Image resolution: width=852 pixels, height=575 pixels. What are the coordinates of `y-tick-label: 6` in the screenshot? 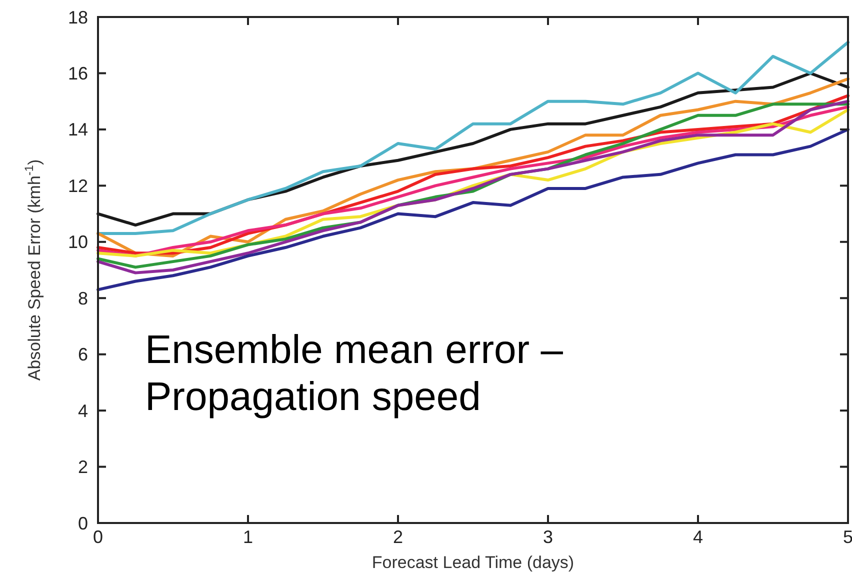 It's located at (83, 354).